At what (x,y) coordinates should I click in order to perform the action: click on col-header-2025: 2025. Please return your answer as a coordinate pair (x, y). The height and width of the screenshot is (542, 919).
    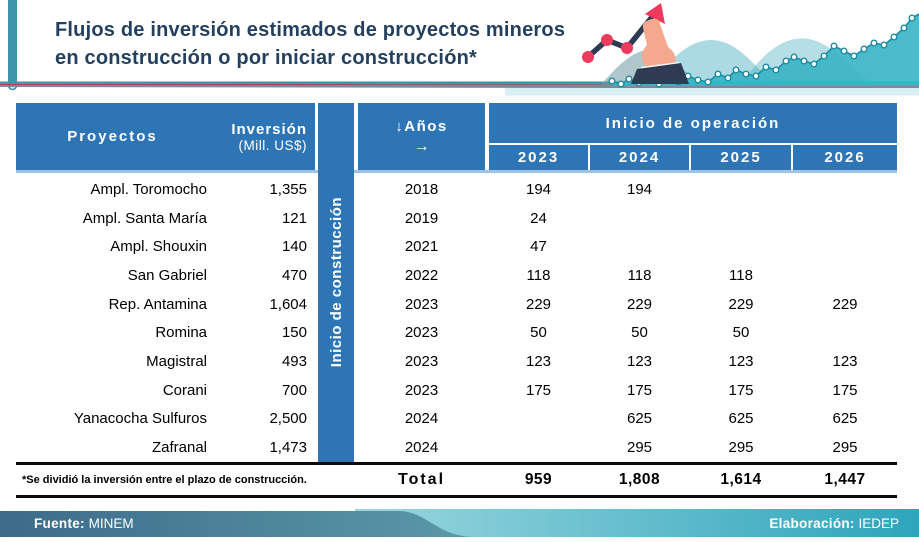
    Looking at the image, I should click on (741, 157).